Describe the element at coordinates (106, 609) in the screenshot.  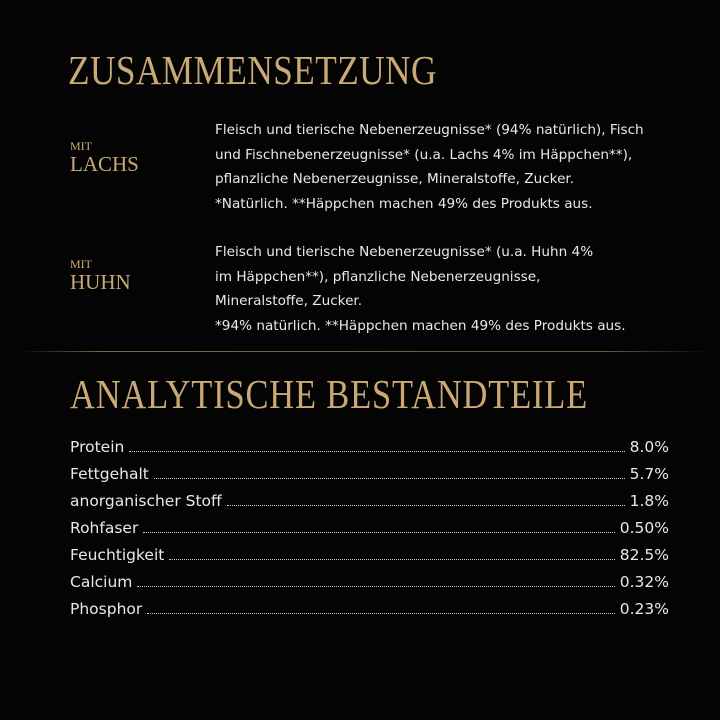
I see `analysis-label: Phosphor` at that location.